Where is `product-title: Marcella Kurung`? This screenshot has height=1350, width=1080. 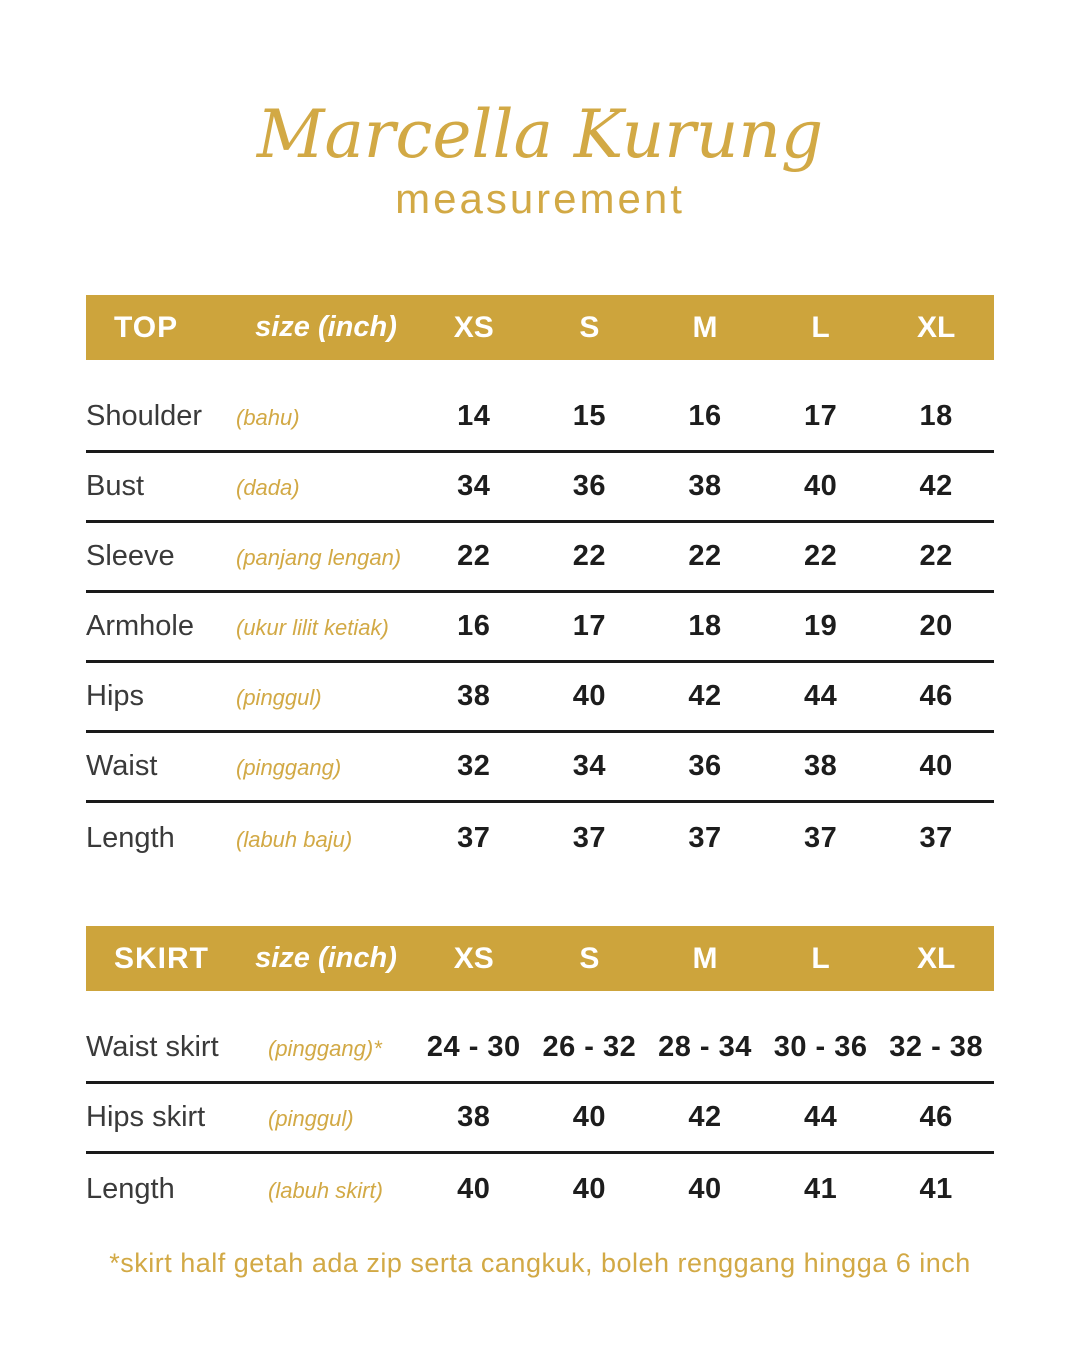 product-title: Marcella Kurung is located at coordinates (540, 134).